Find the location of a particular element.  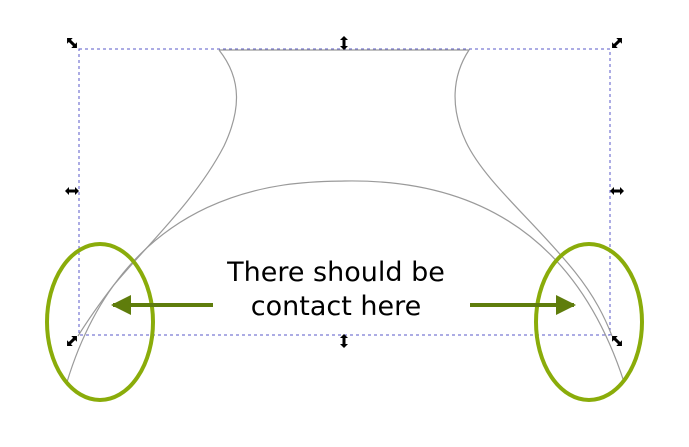

scale-handle-w-icon is located at coordinates (72, 191).